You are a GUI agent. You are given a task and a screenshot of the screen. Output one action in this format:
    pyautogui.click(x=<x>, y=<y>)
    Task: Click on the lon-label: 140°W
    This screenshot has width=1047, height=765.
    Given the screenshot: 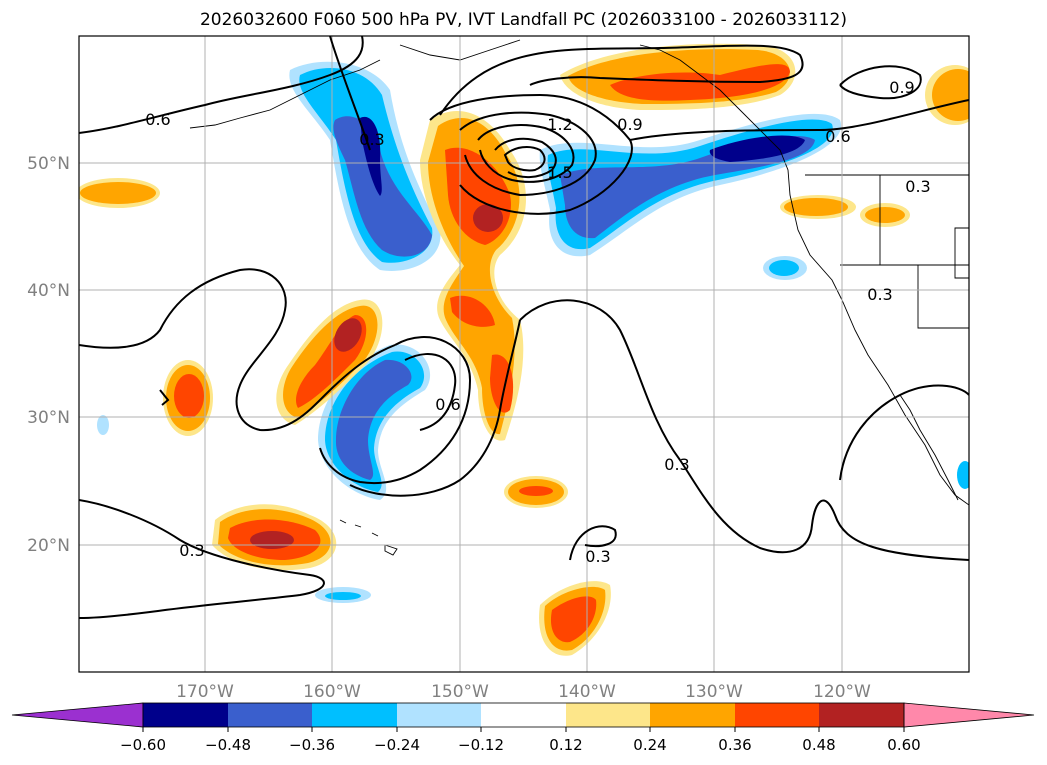 What is the action you would take?
    pyautogui.click(x=587, y=692)
    